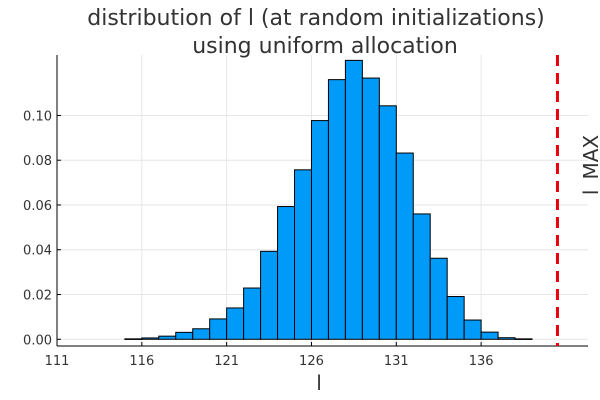  I want to click on x-tick-label-3: 126, so click(311, 361).